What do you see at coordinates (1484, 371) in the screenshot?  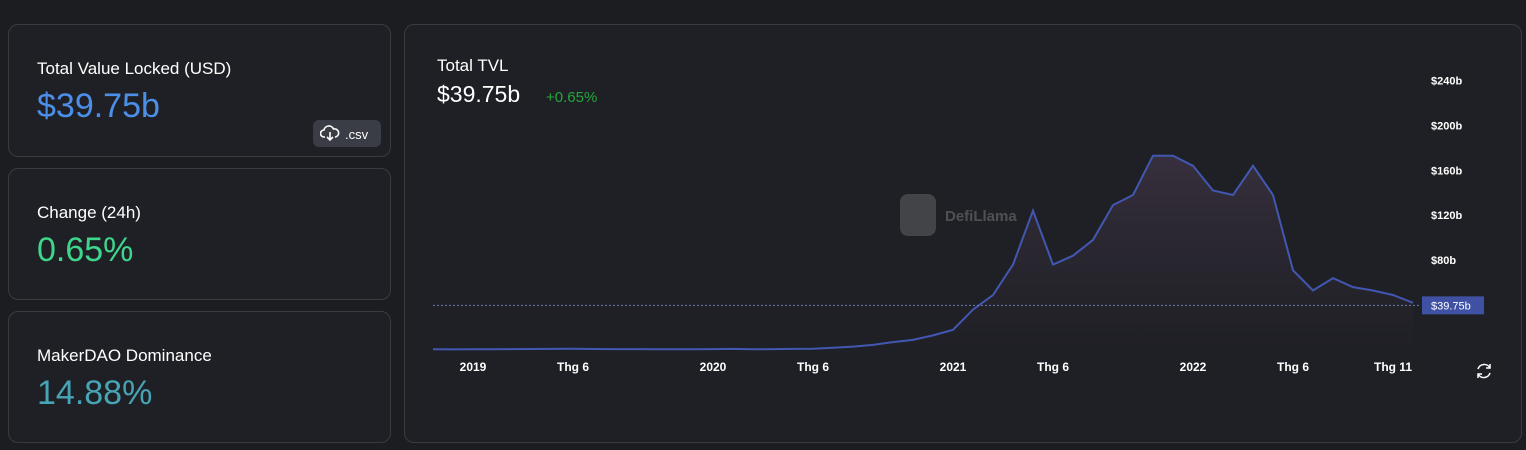 I see `refresh-button` at bounding box center [1484, 371].